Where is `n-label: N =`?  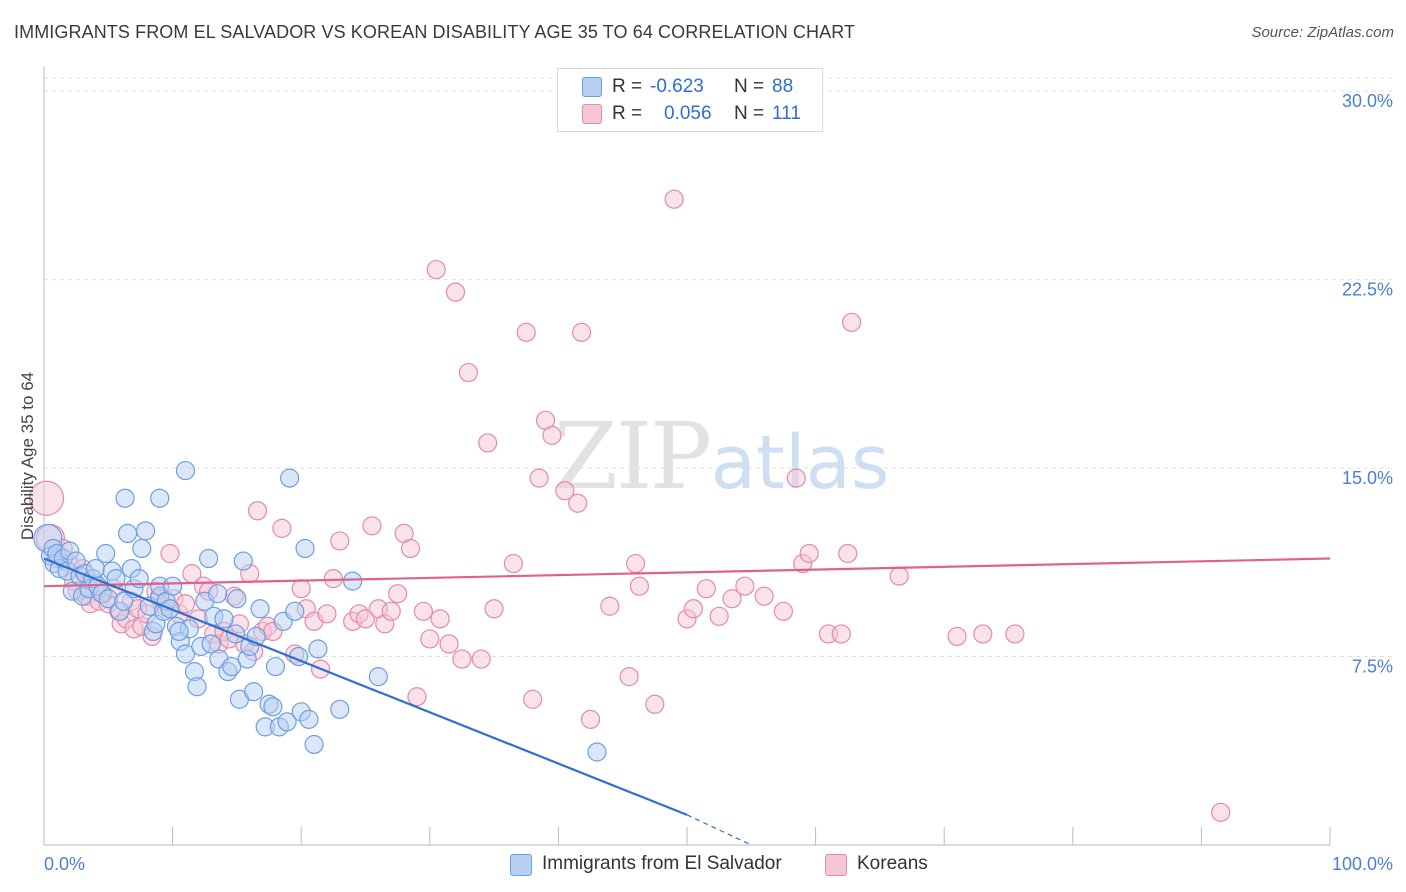 n-label: N = is located at coordinates (749, 86).